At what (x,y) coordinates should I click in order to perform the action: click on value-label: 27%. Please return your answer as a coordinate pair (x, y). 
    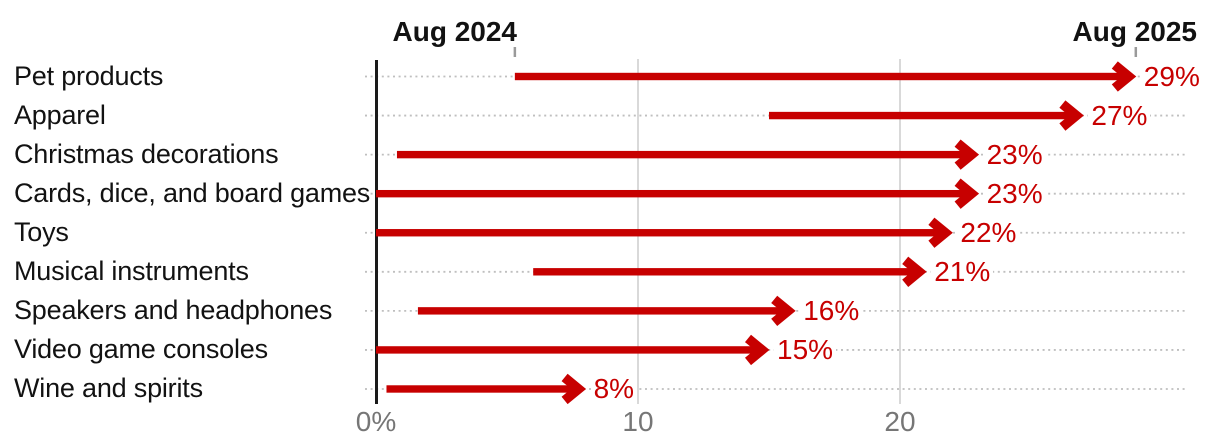
    Looking at the image, I should click on (1119, 115).